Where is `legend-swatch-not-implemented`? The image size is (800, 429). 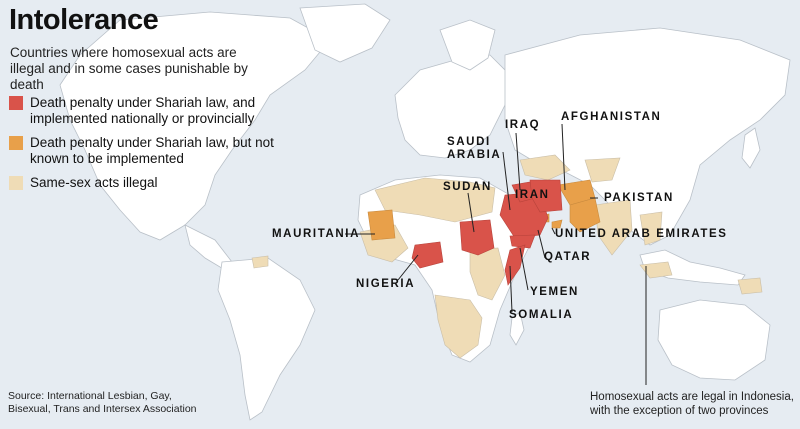 legend-swatch-not-implemented is located at coordinates (16, 143).